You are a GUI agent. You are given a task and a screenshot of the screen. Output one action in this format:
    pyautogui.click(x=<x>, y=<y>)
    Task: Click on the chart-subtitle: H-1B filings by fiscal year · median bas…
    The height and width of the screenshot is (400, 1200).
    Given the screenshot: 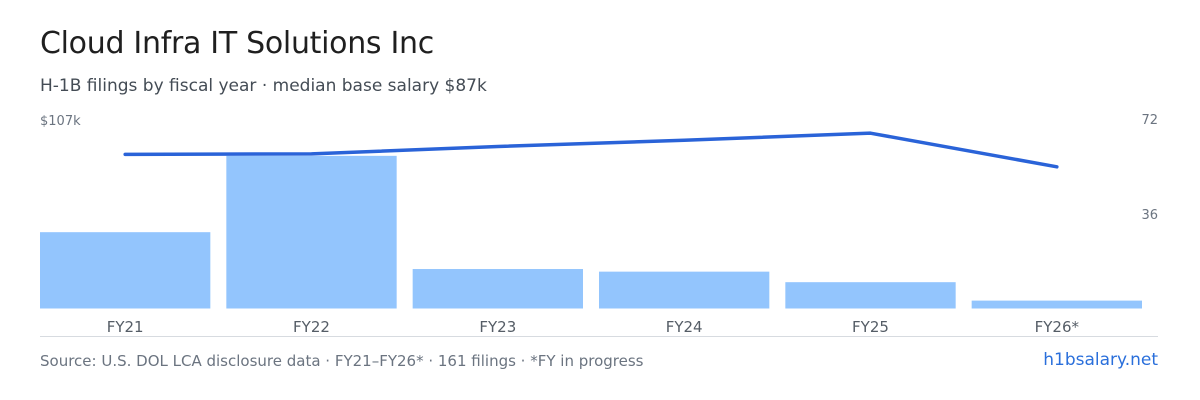 What is the action you would take?
    pyautogui.click(x=263, y=86)
    